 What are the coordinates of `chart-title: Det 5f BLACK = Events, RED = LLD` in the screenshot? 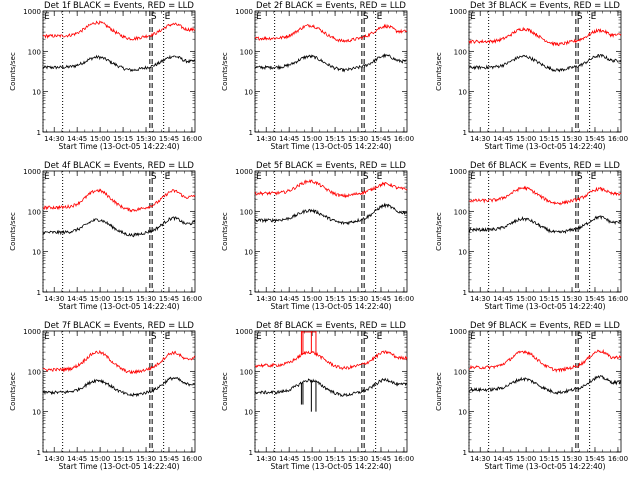 It's located at (331, 166).